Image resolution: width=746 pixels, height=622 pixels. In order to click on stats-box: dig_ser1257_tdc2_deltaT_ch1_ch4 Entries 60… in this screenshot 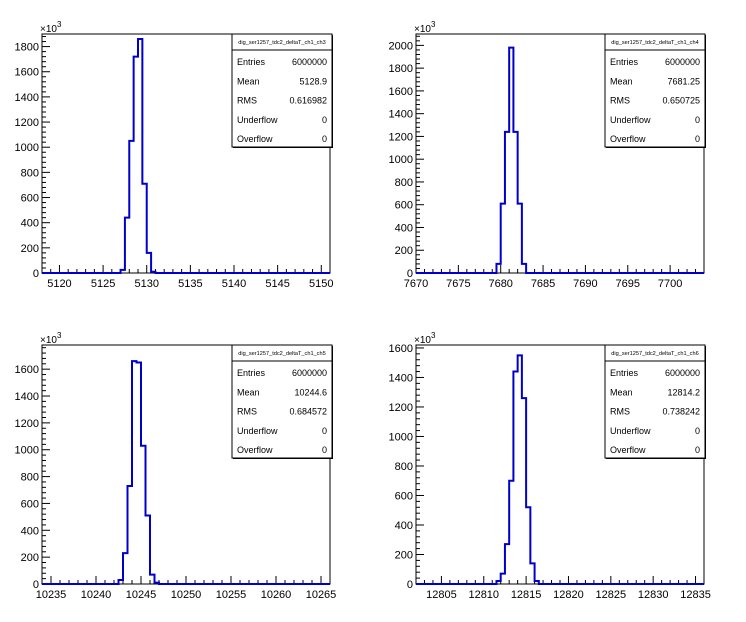, I will do `click(655, 90)`.